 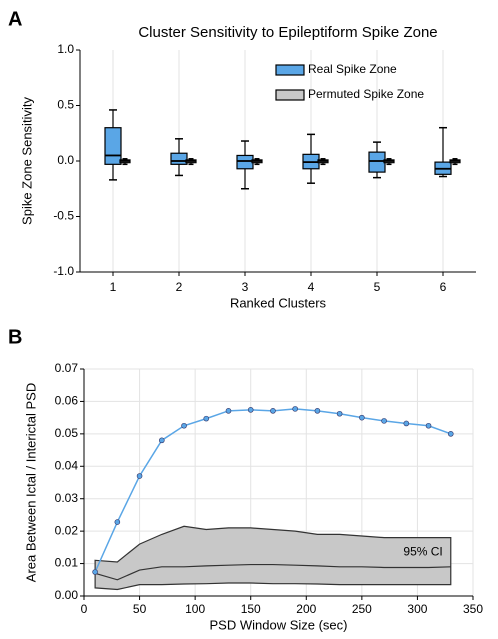 What do you see at coordinates (311, 287) in the screenshot?
I see `x-tick-label: 4` at bounding box center [311, 287].